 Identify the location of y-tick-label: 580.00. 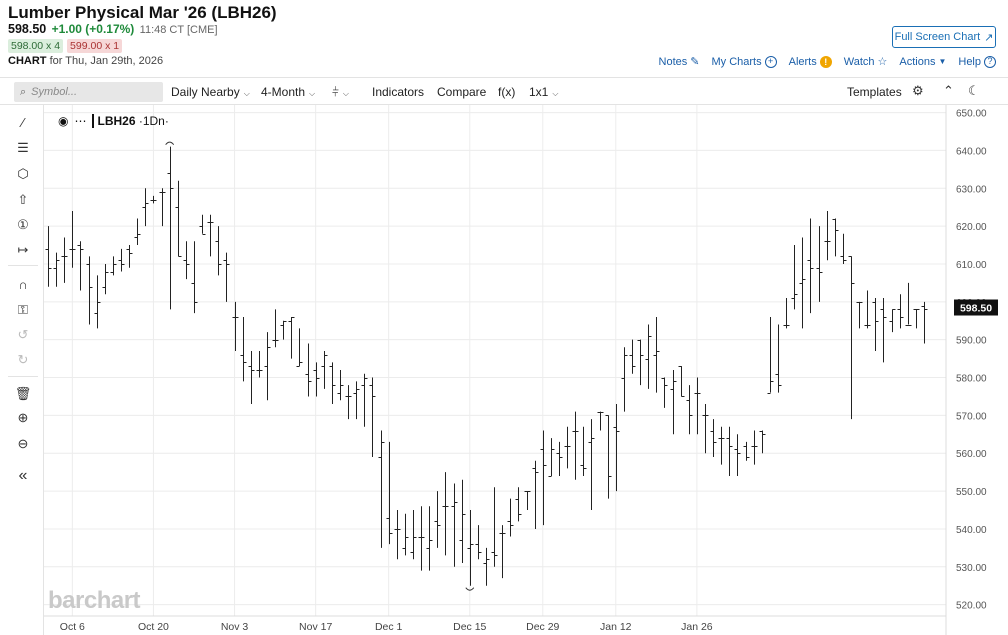
(971, 379).